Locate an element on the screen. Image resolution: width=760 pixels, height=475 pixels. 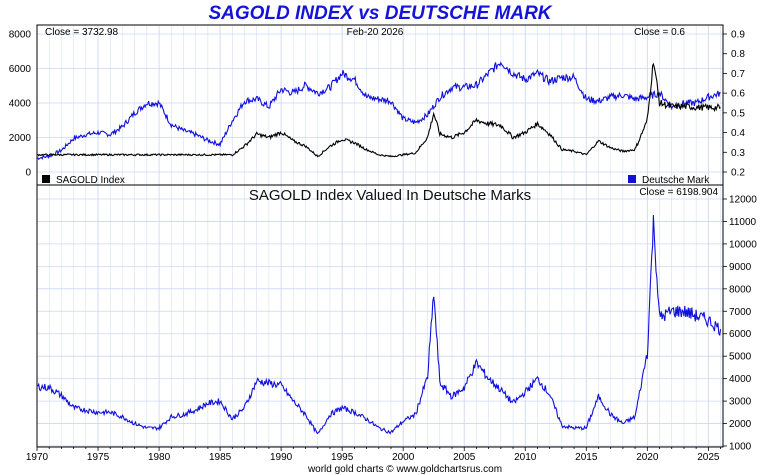
chart-title: SAGOLD INDEX vs DEUTSCHE MARK is located at coordinates (380, 13).